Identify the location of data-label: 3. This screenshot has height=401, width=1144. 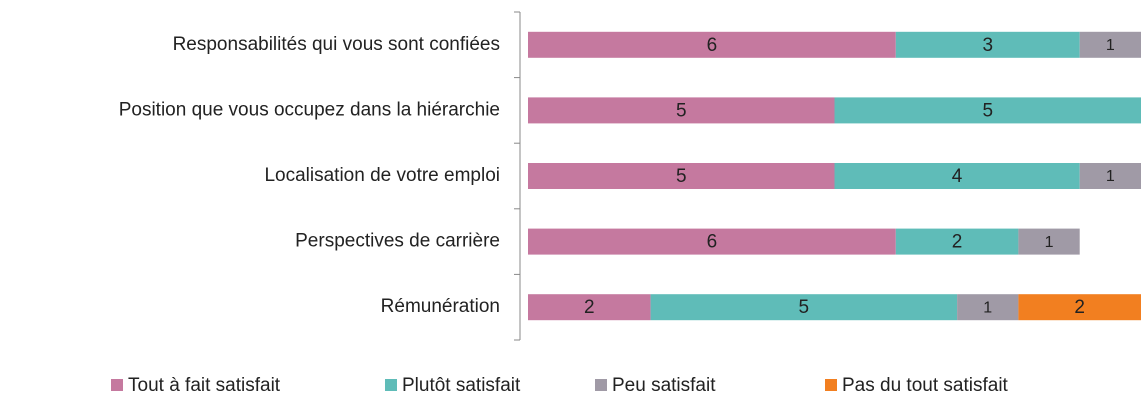
(987, 45).